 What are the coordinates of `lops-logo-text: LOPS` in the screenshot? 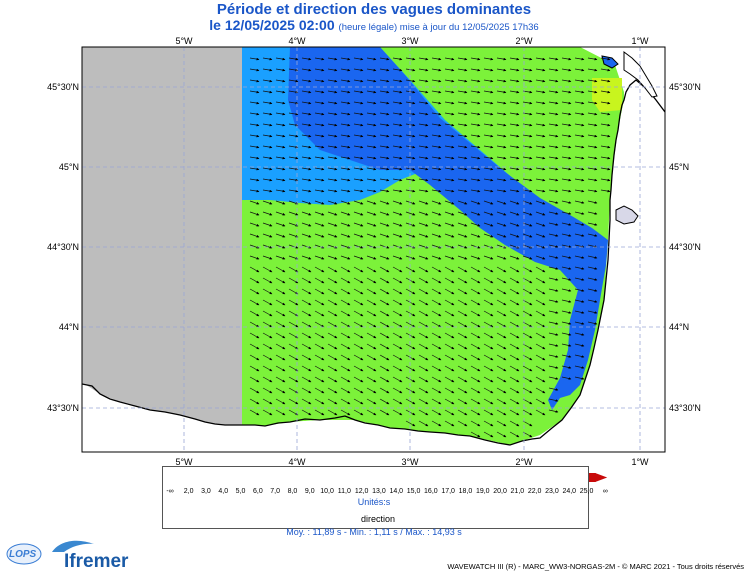 It's located at (23, 554).